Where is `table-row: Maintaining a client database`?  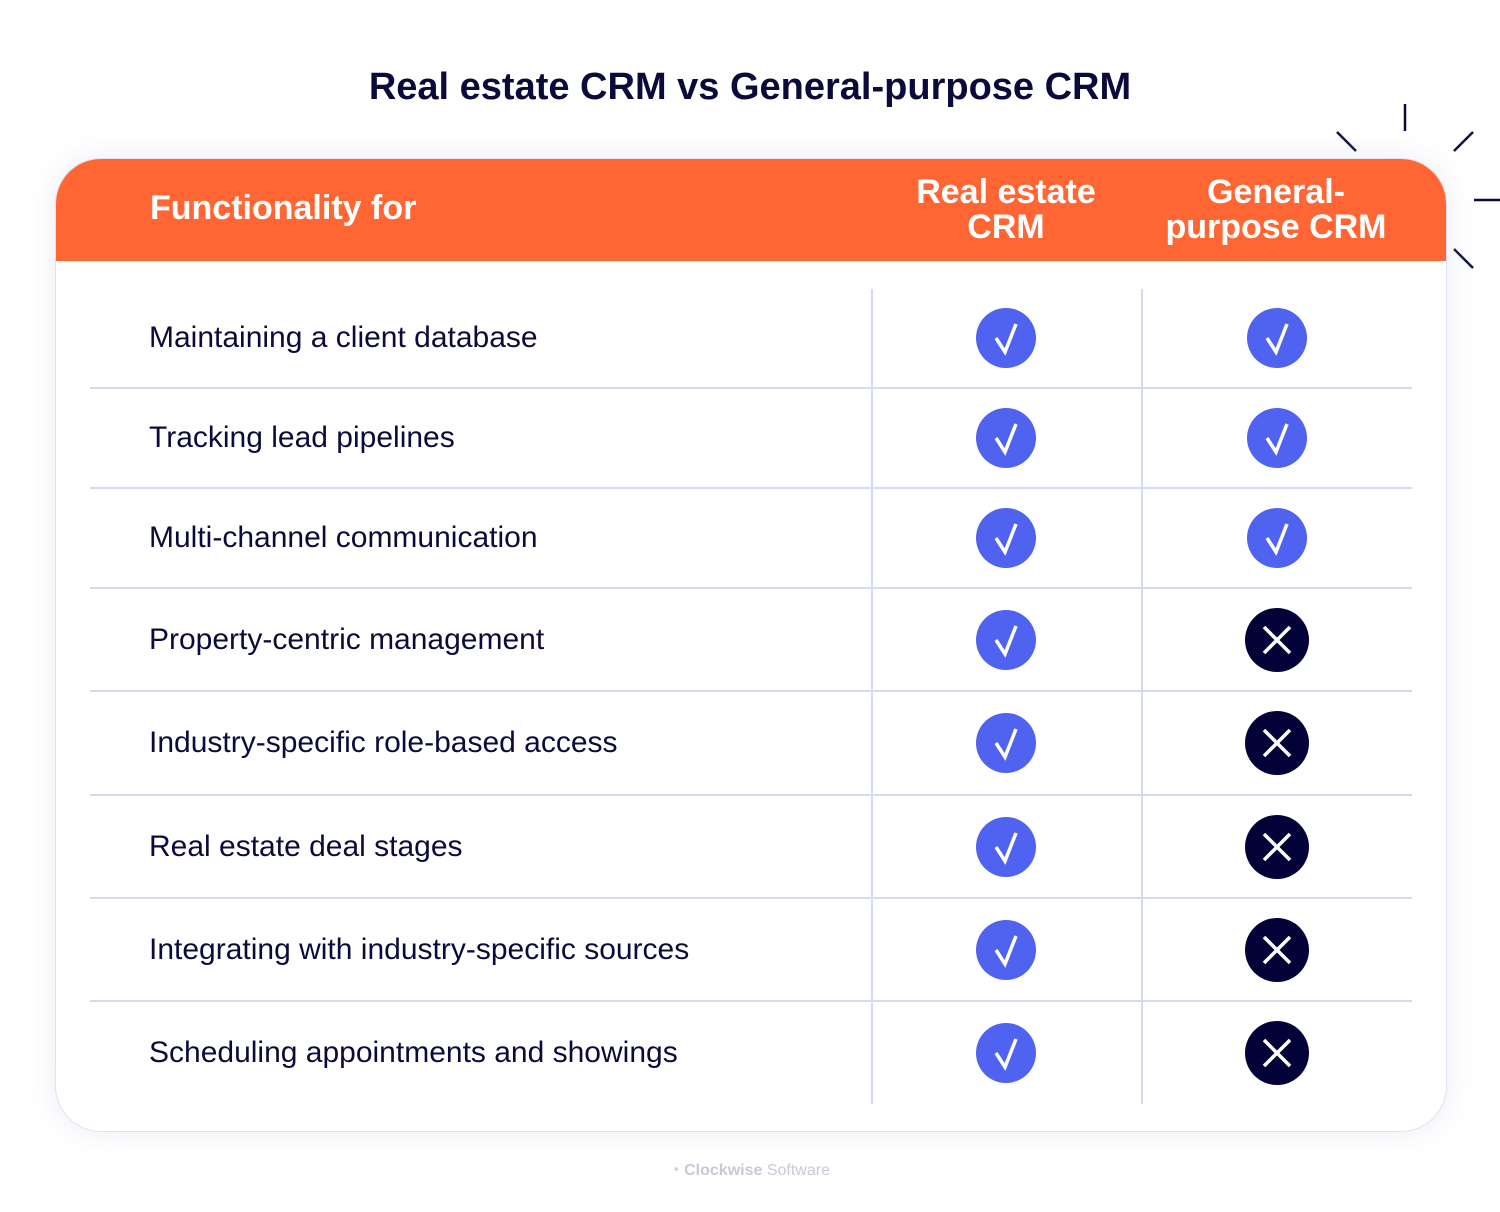 table-row: Maintaining a client database is located at coordinates (751, 339).